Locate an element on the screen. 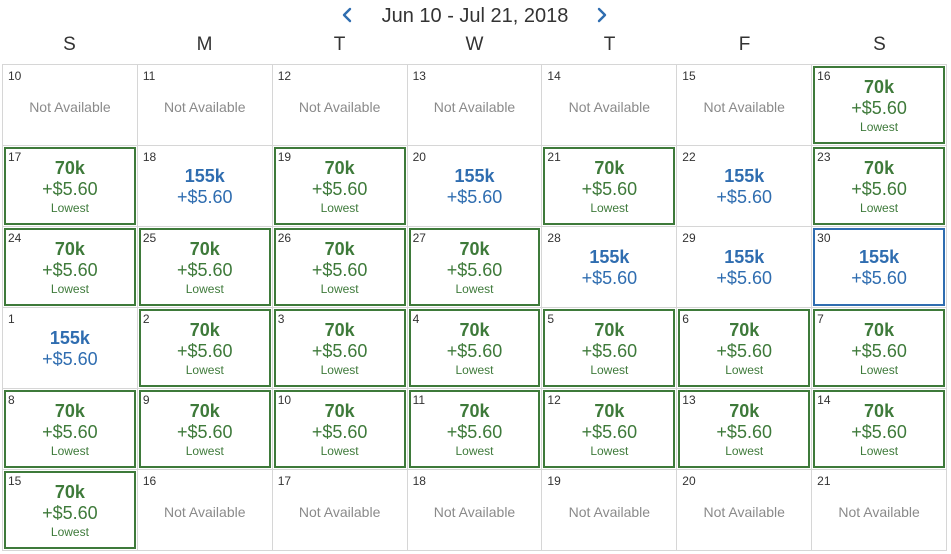 The image size is (951, 554). calendar-day-cell: 16 70k +$5.60 Lowest is located at coordinates (879, 105).